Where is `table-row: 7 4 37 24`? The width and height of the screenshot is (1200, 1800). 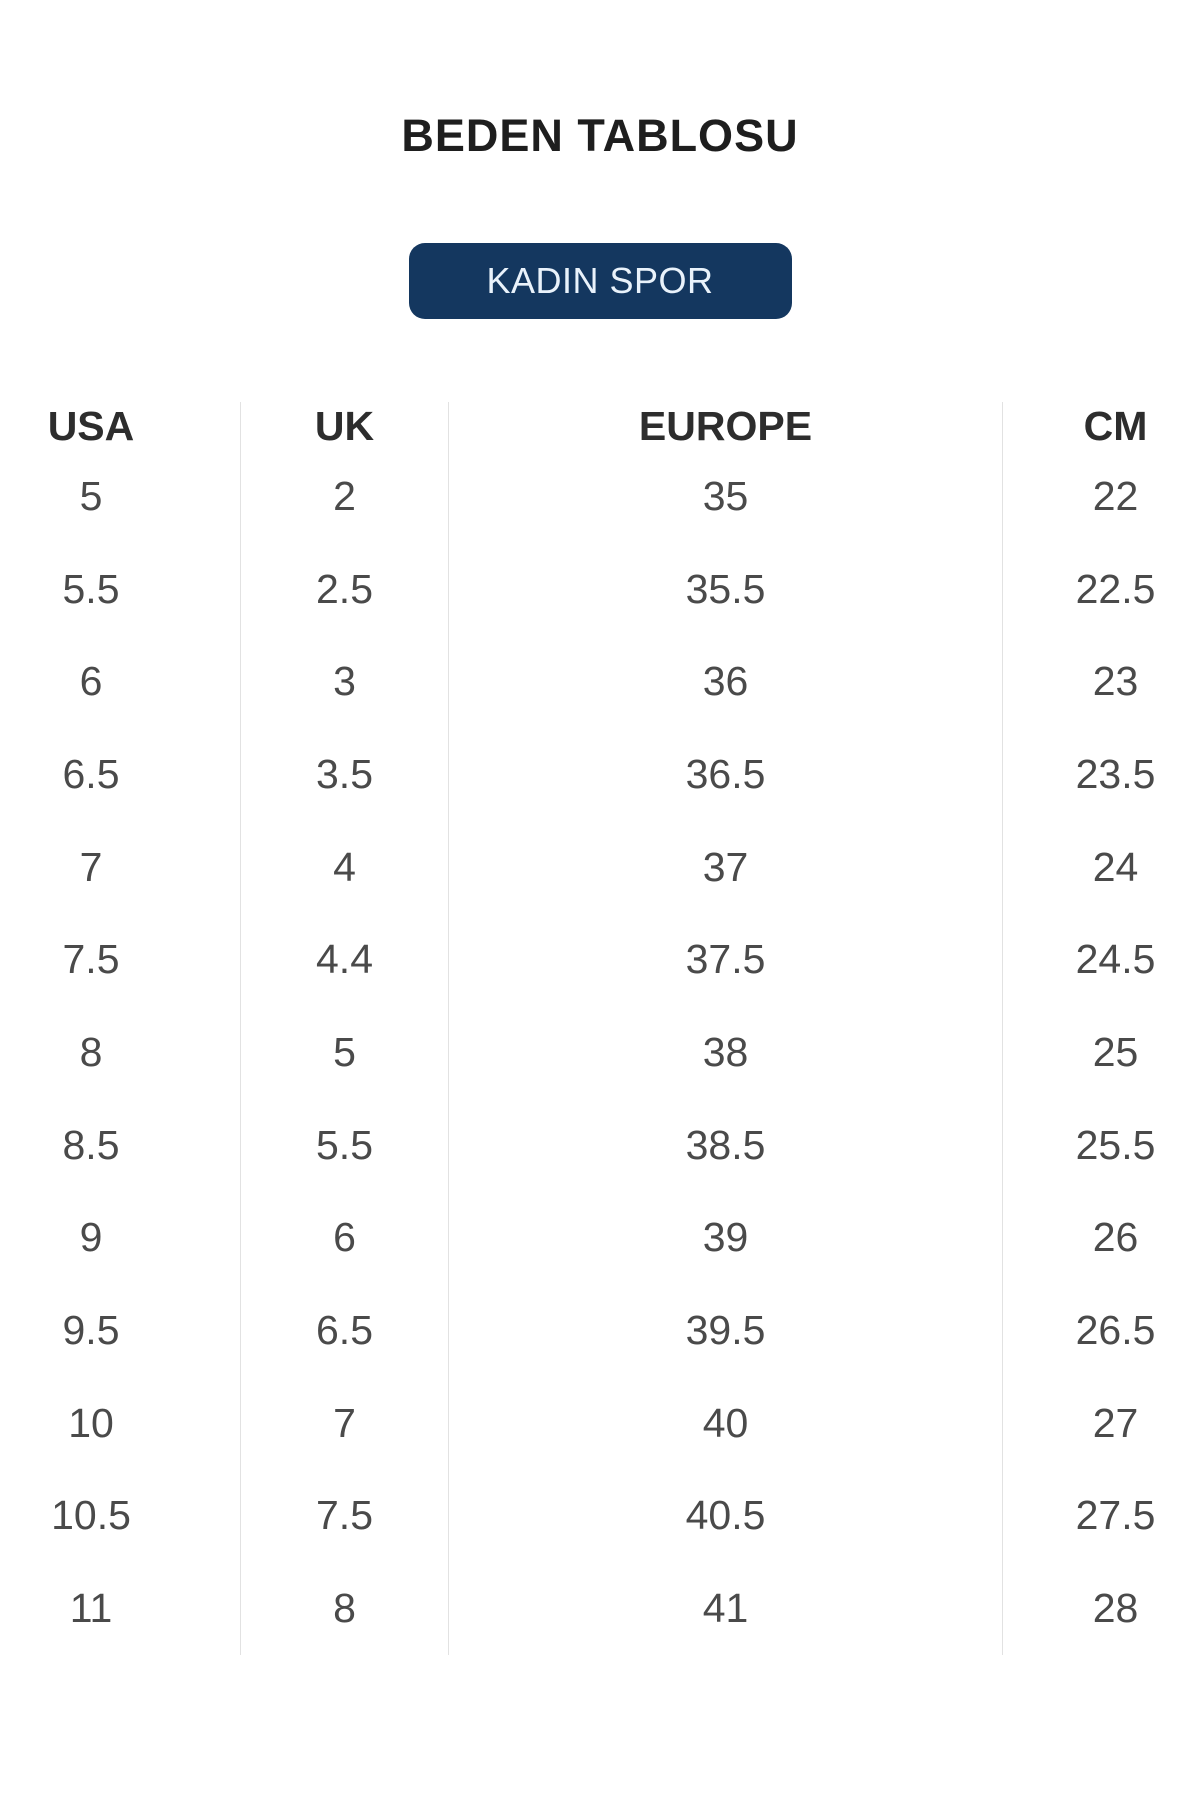
table-row: 7 4 37 24 is located at coordinates (600, 867).